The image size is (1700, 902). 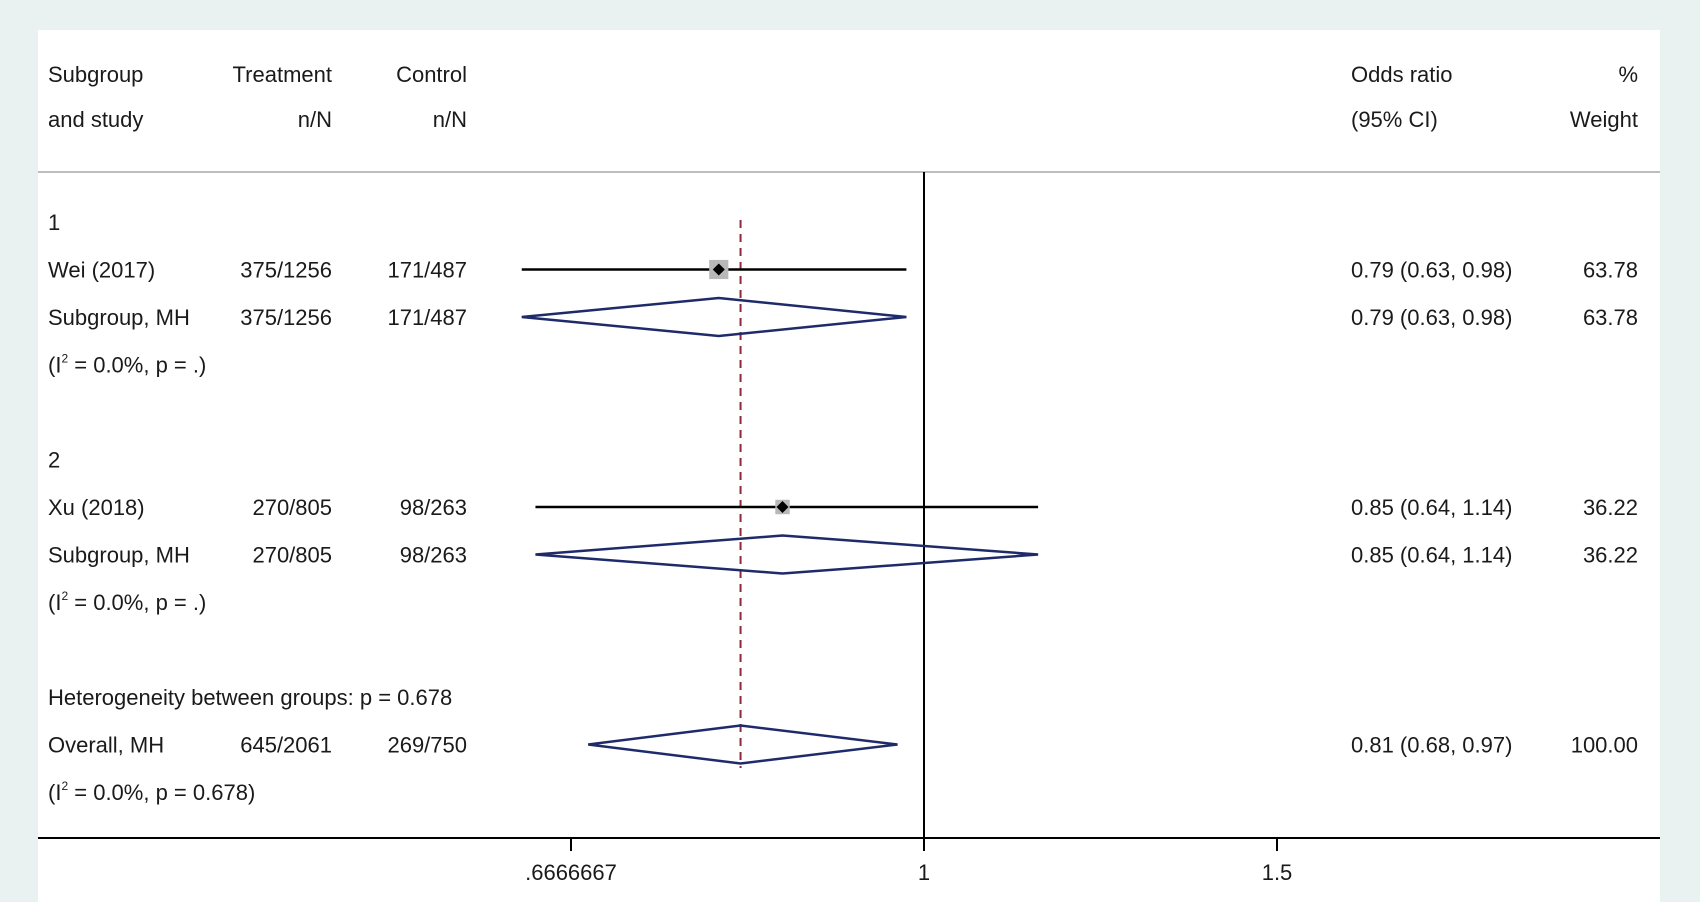 What do you see at coordinates (292, 507) in the screenshot?
I see `study-treatment: 270/805` at bounding box center [292, 507].